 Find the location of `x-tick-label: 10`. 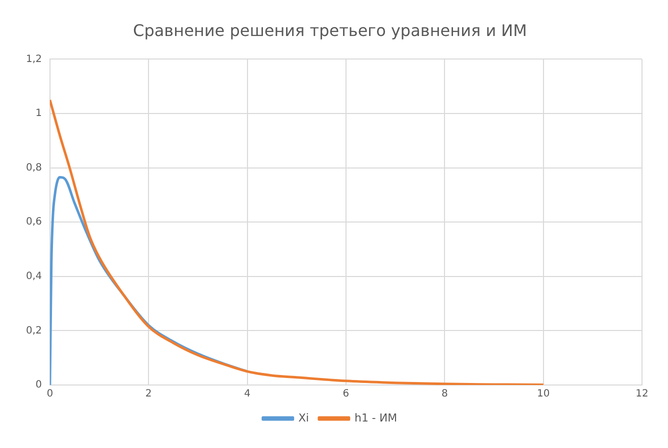

x-tick-label: 10 is located at coordinates (543, 394).